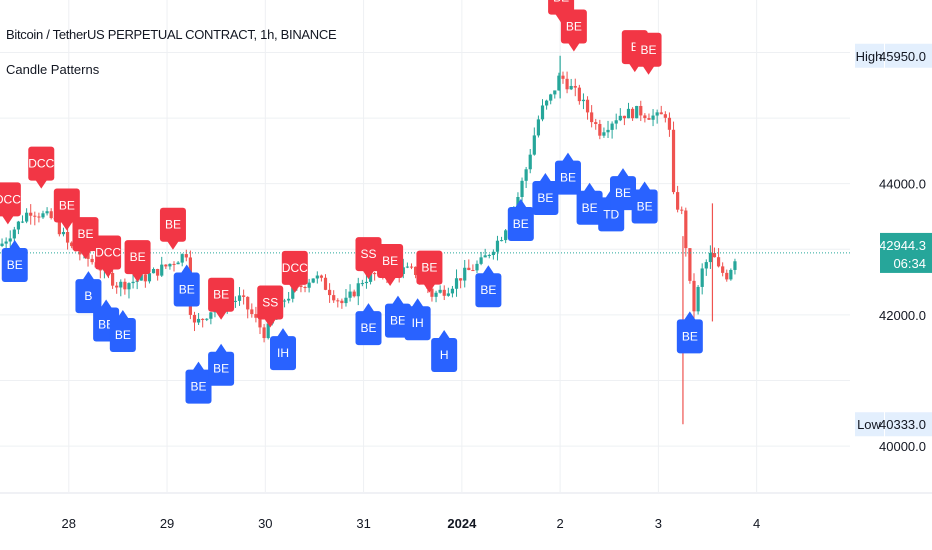  I want to click on bull-label-text: H, so click(444, 355).